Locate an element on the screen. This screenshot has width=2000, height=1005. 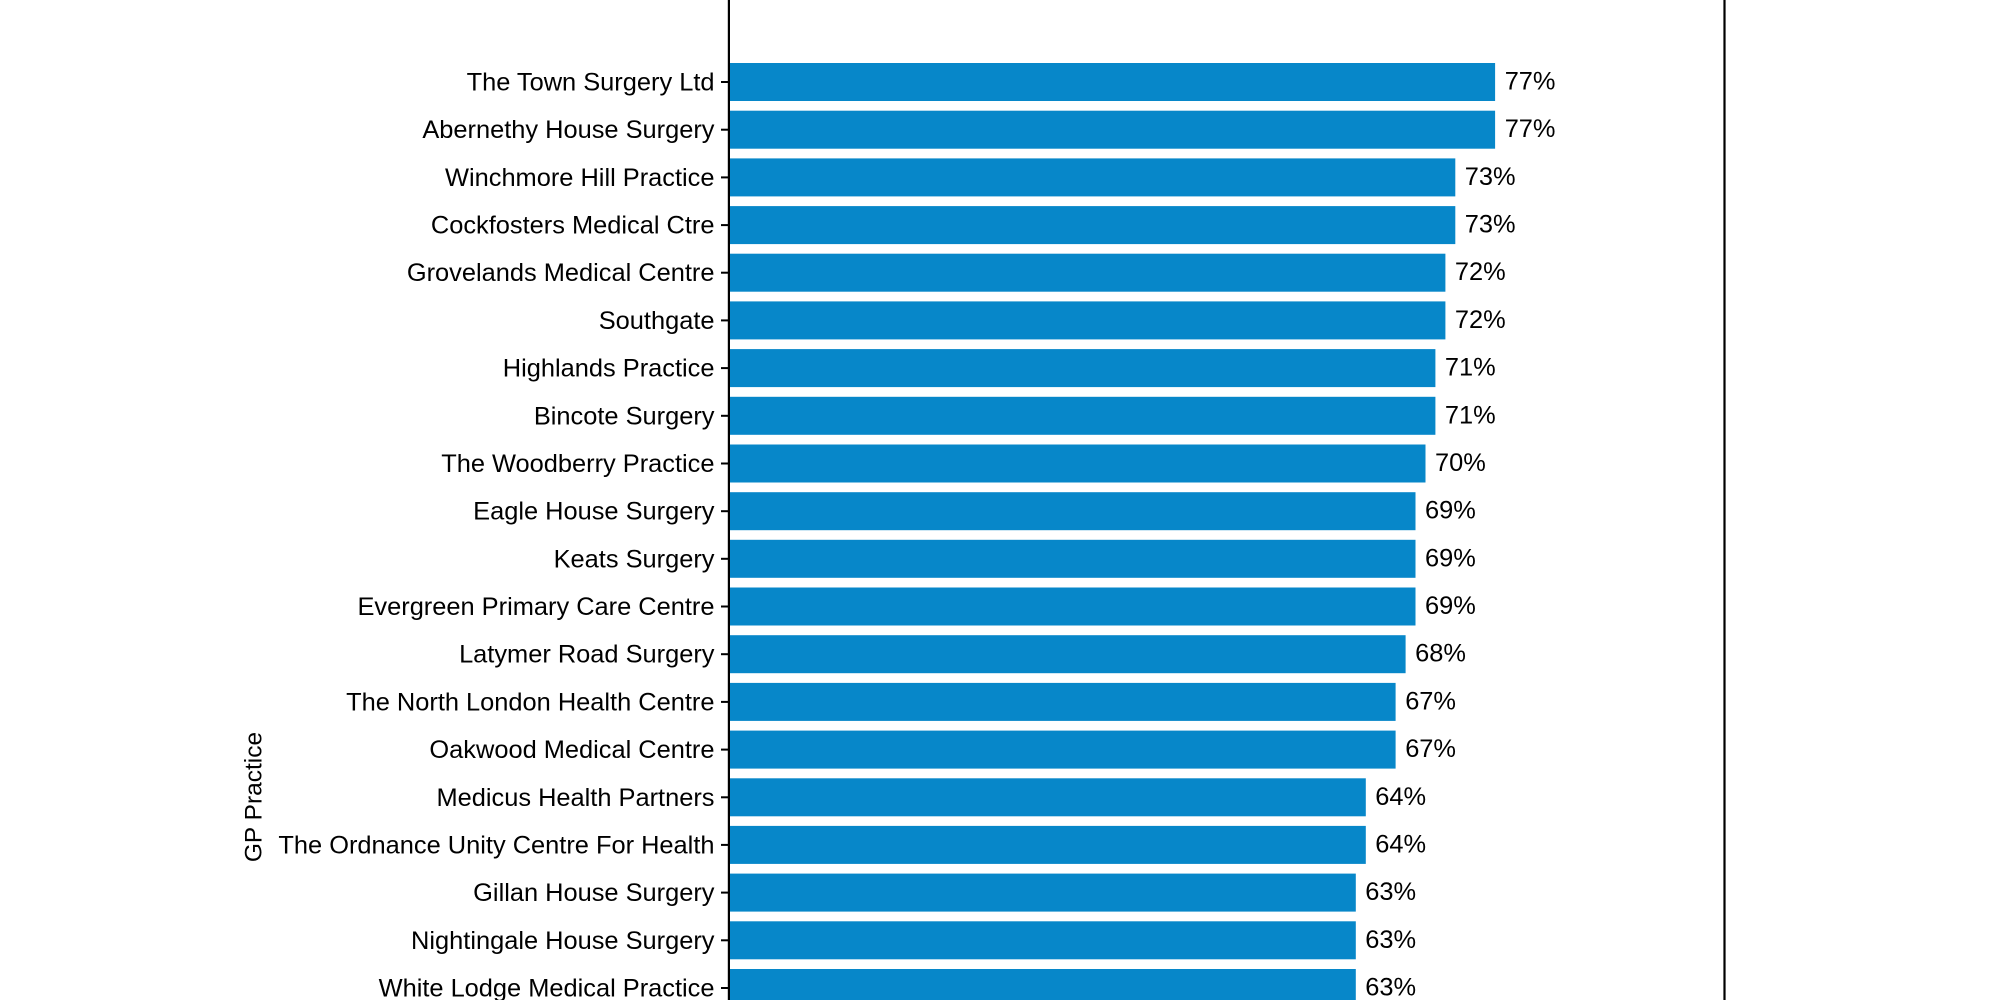
svg-text: The North London Health Centre is located at coordinates (530, 702).